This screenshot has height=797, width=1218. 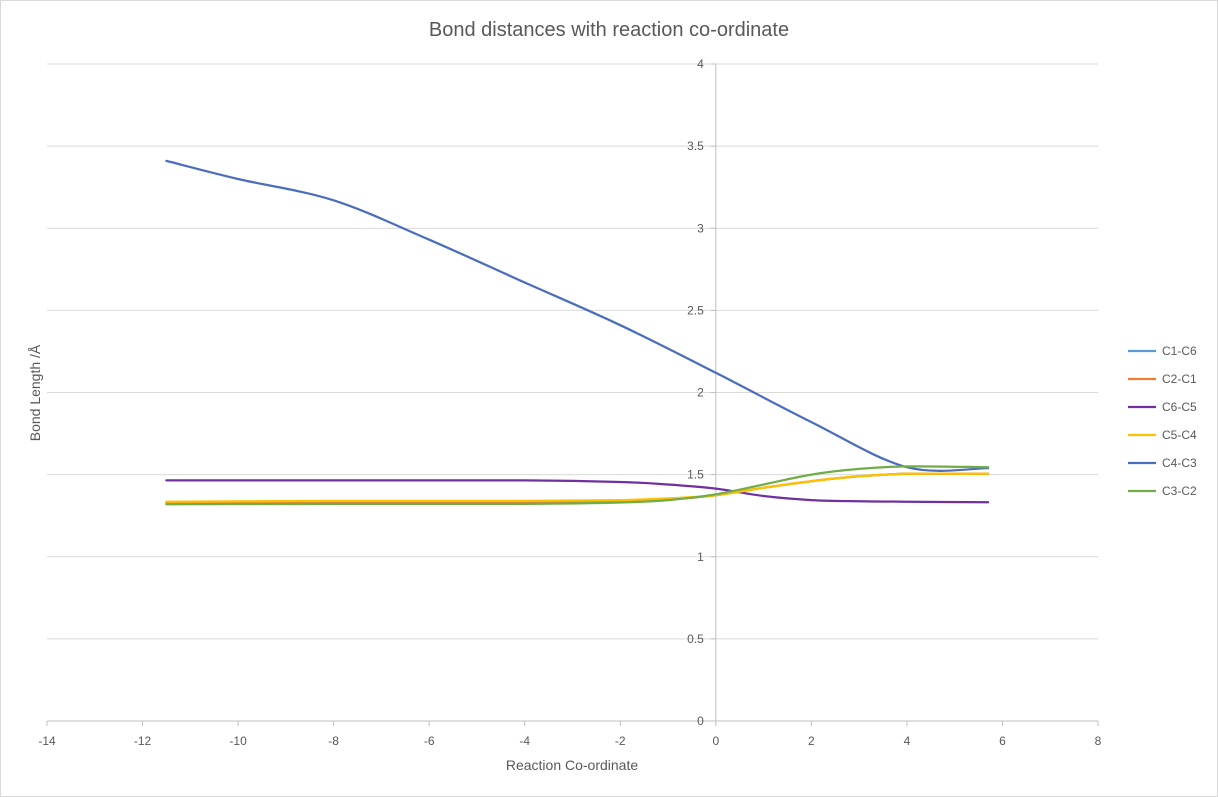 I want to click on legend-label-c6-c5: C6-C5, so click(x=1179, y=407).